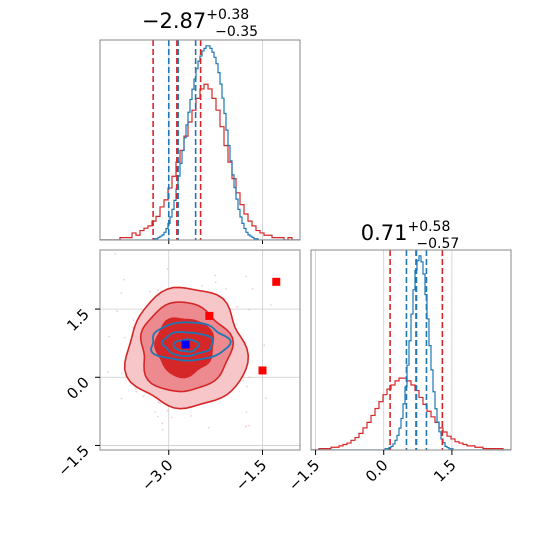 The image size is (550, 550). I want to click on density-frame, so click(200, 350).